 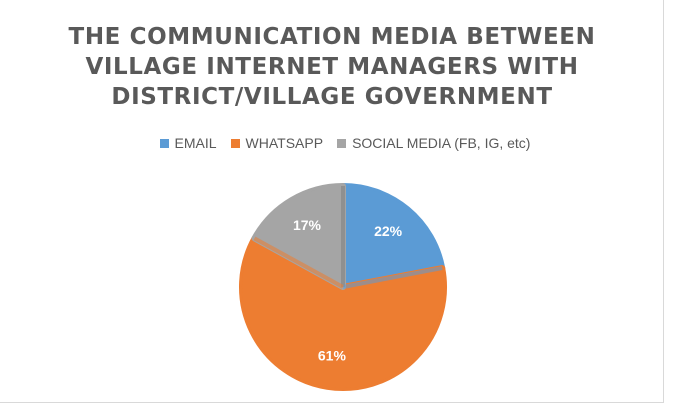 I want to click on legend-item-social-media: SOCIAL MEDIA (FB, IG, etc), so click(x=433, y=143).